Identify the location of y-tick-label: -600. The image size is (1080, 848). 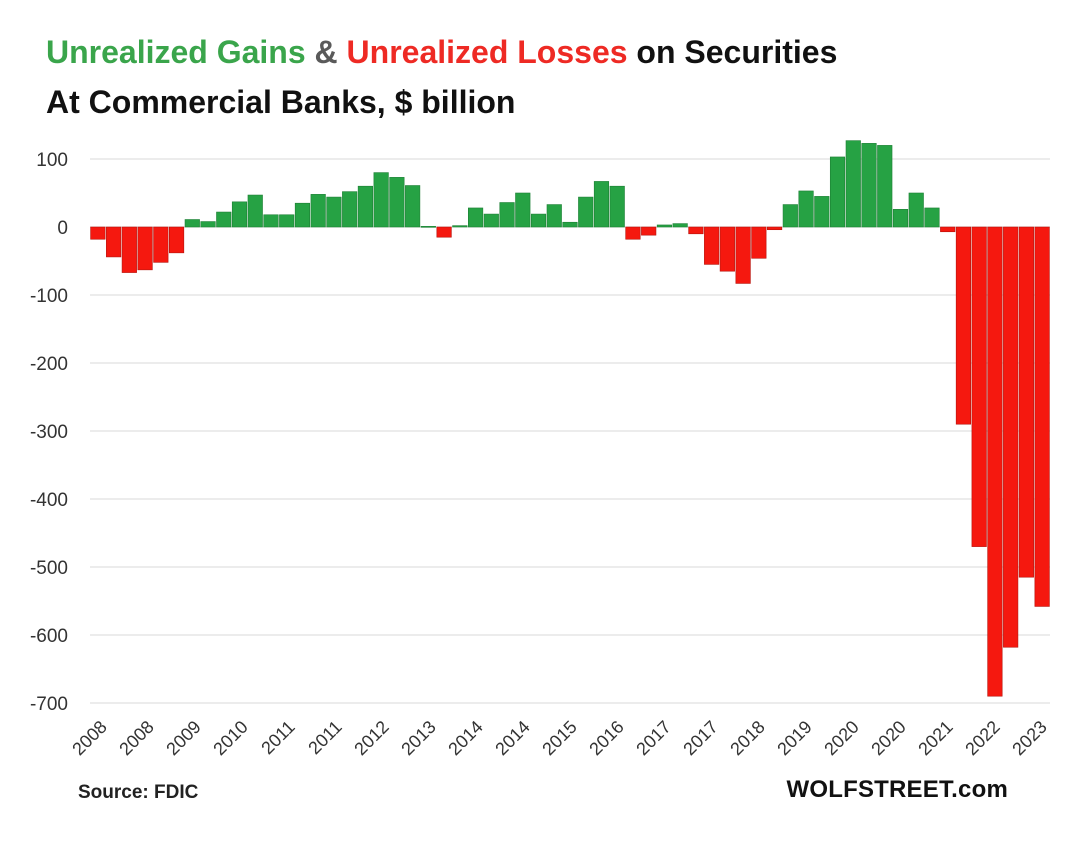
(49, 636).